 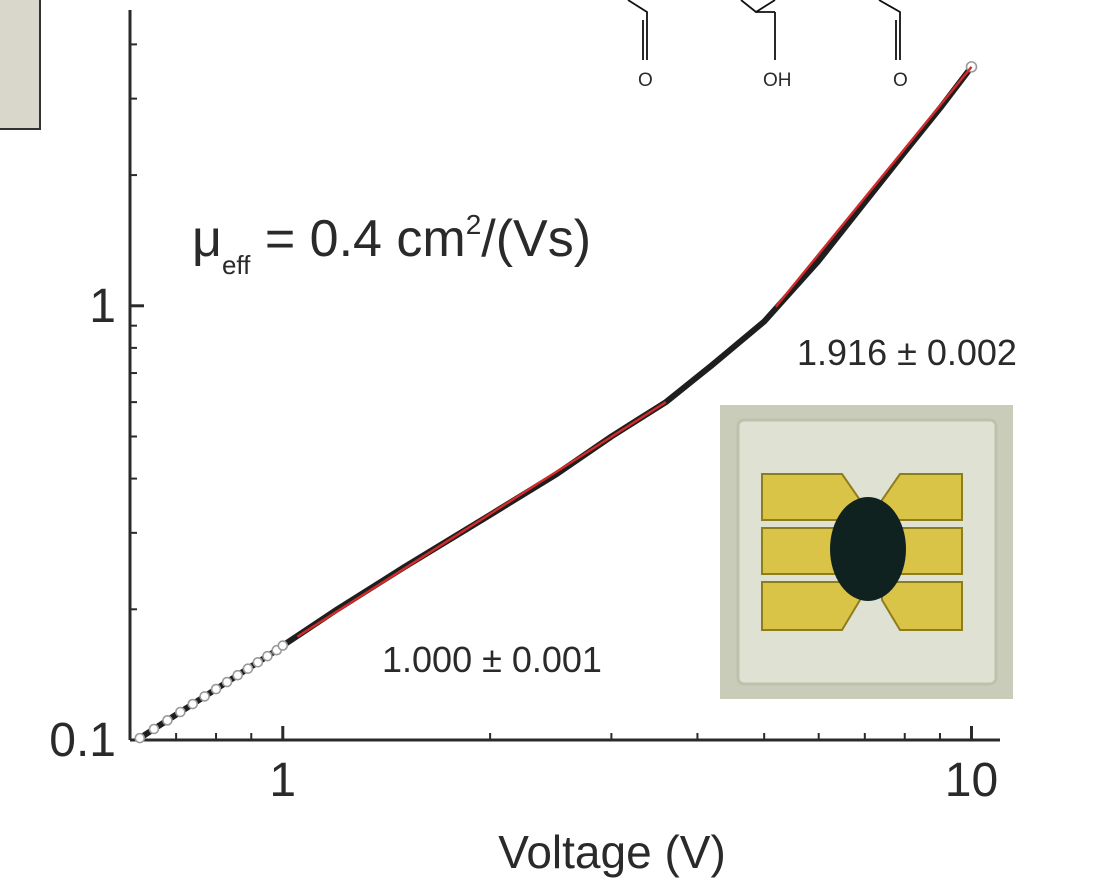 I want to click on y-tick-label: 0.1, so click(x=82, y=740).